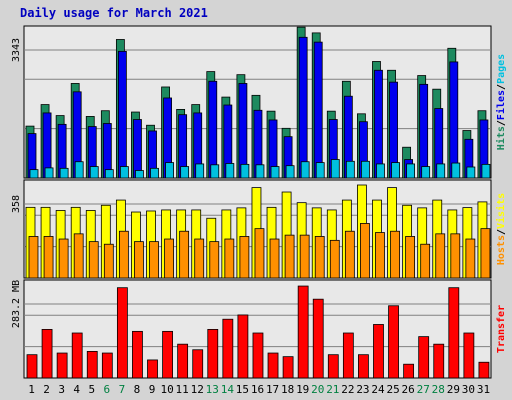 The width and height of the screenshot is (512, 400). I want to click on x-tick-label: 30, so click(468, 389).